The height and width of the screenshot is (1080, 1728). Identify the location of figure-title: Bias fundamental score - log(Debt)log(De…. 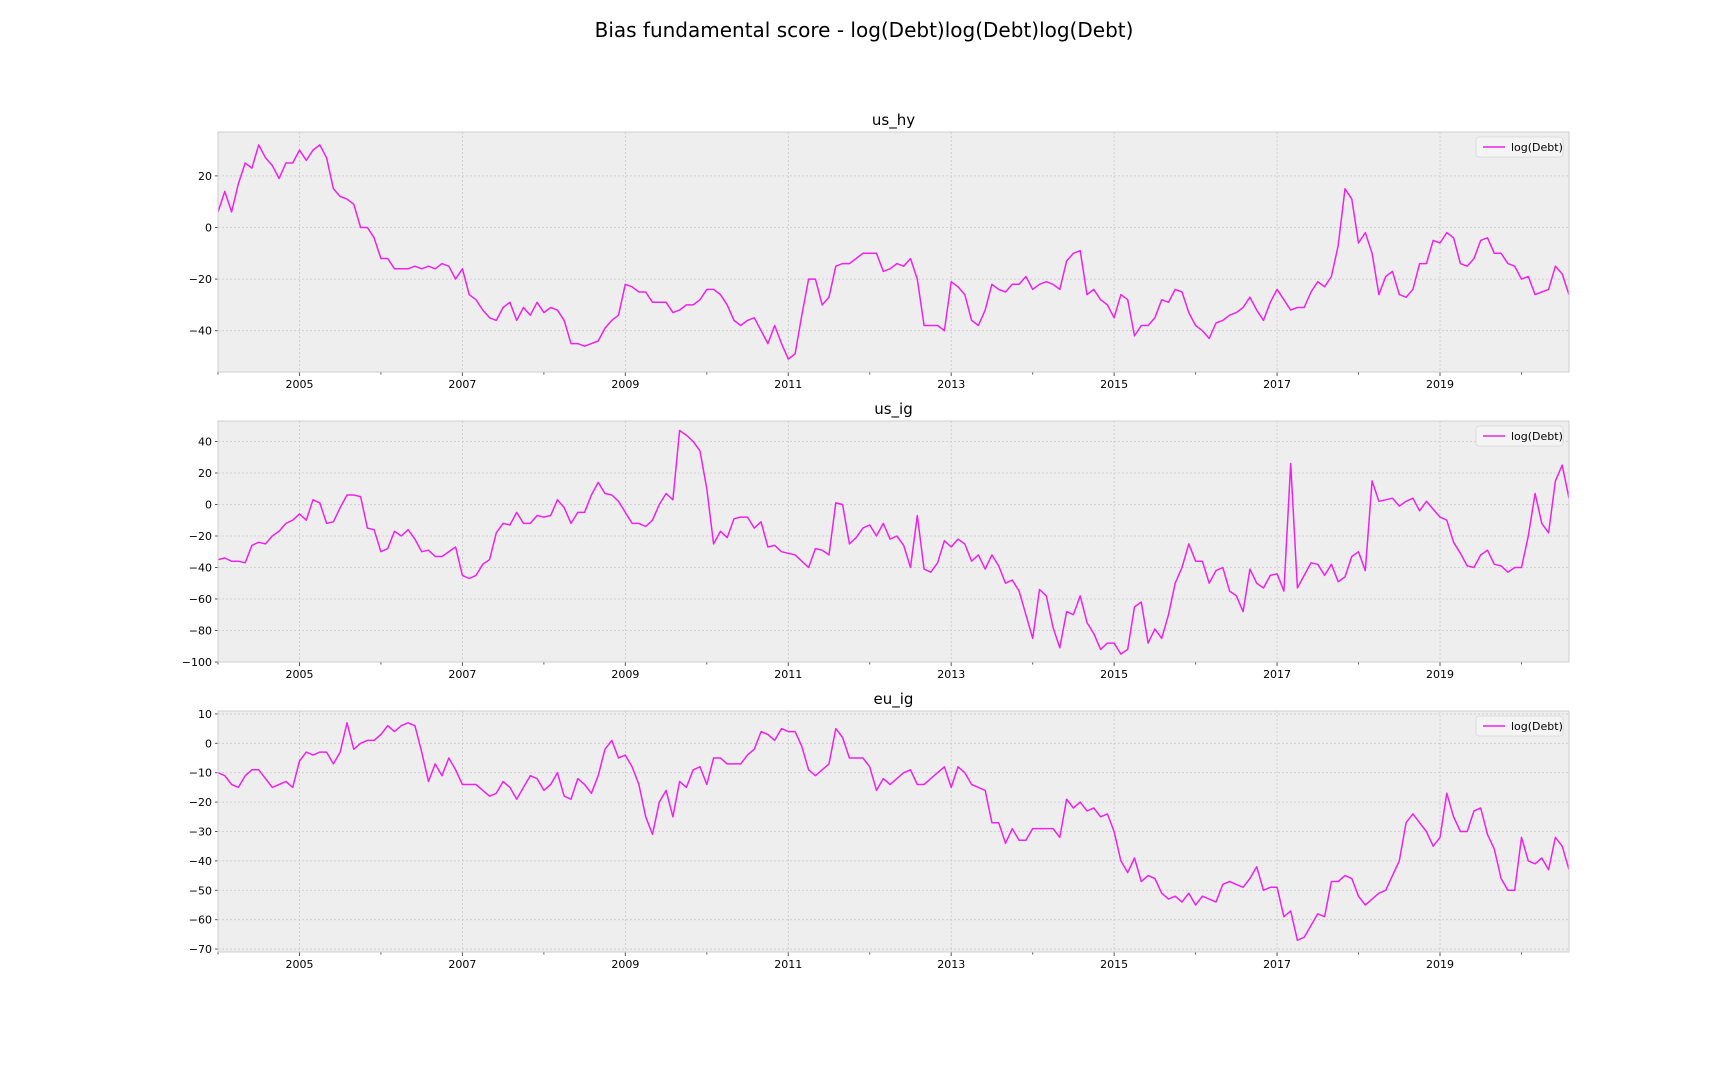
(864, 30).